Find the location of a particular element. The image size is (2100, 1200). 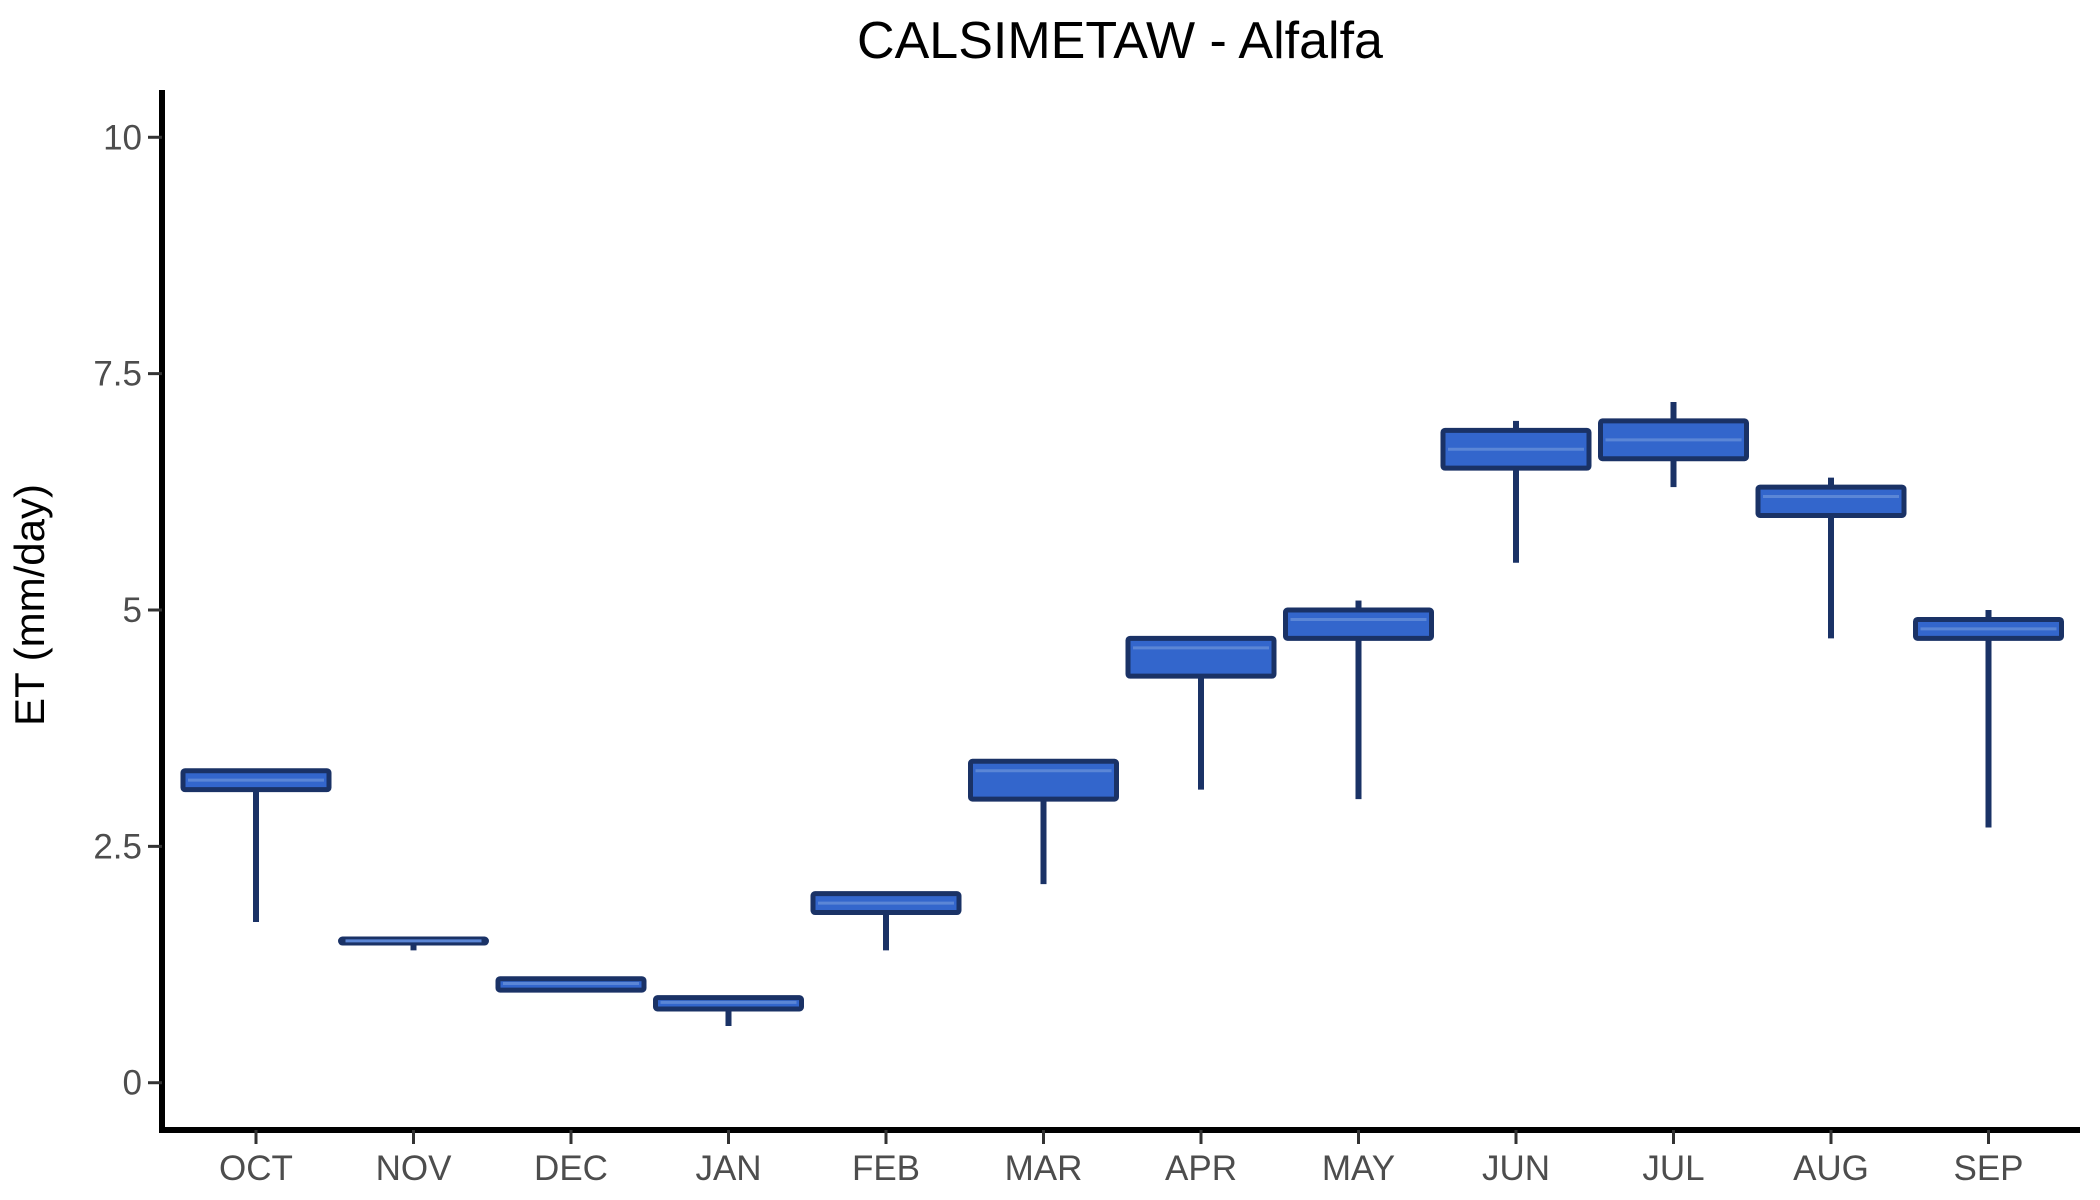

x-tick-label: NOV is located at coordinates (414, 1168).